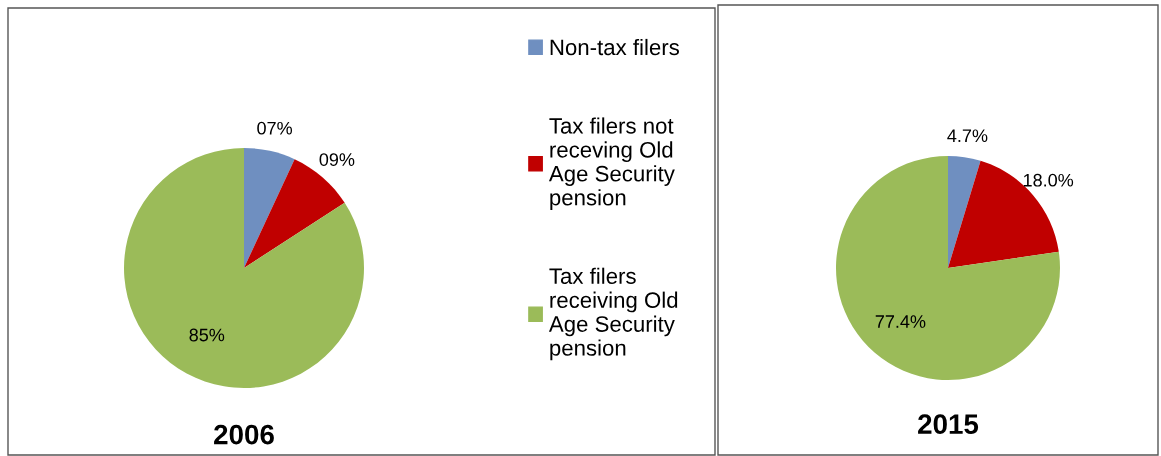 This screenshot has width=1161, height=456. I want to click on text: 2015, so click(948, 424).